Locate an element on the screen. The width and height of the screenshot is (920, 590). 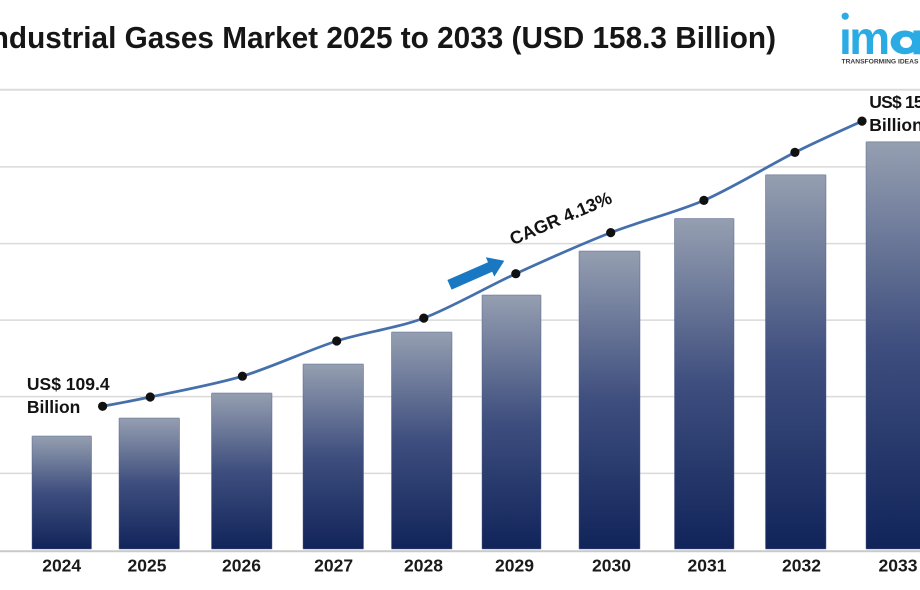
svg-text: US$ 109.4 is located at coordinates (68, 384).